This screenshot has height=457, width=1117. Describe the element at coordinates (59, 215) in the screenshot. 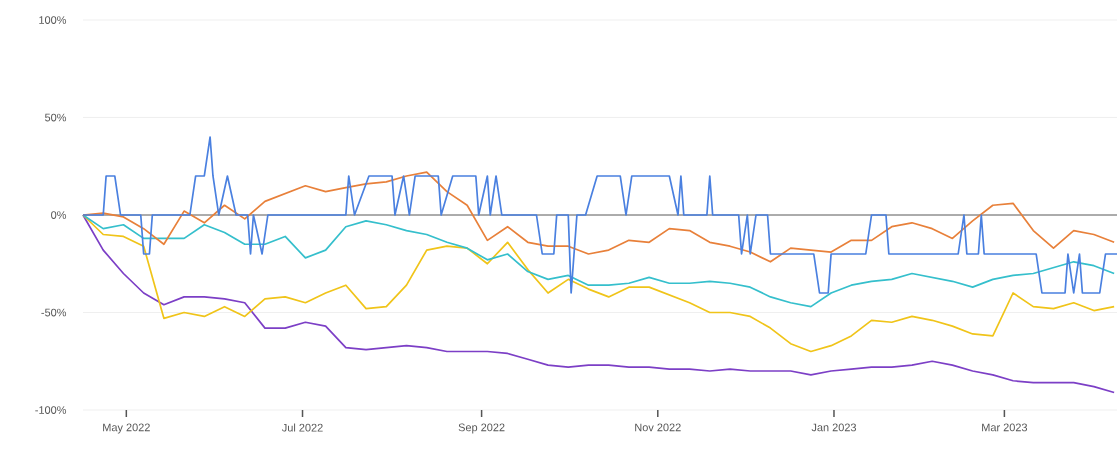

I see `y-tick-label: 0%` at that location.